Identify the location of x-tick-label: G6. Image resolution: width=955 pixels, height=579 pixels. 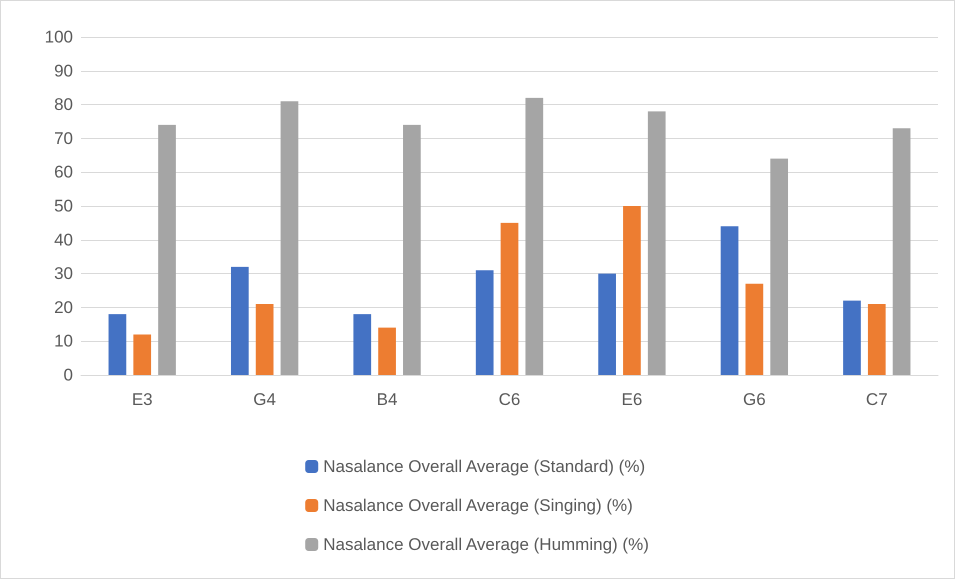
(754, 399).